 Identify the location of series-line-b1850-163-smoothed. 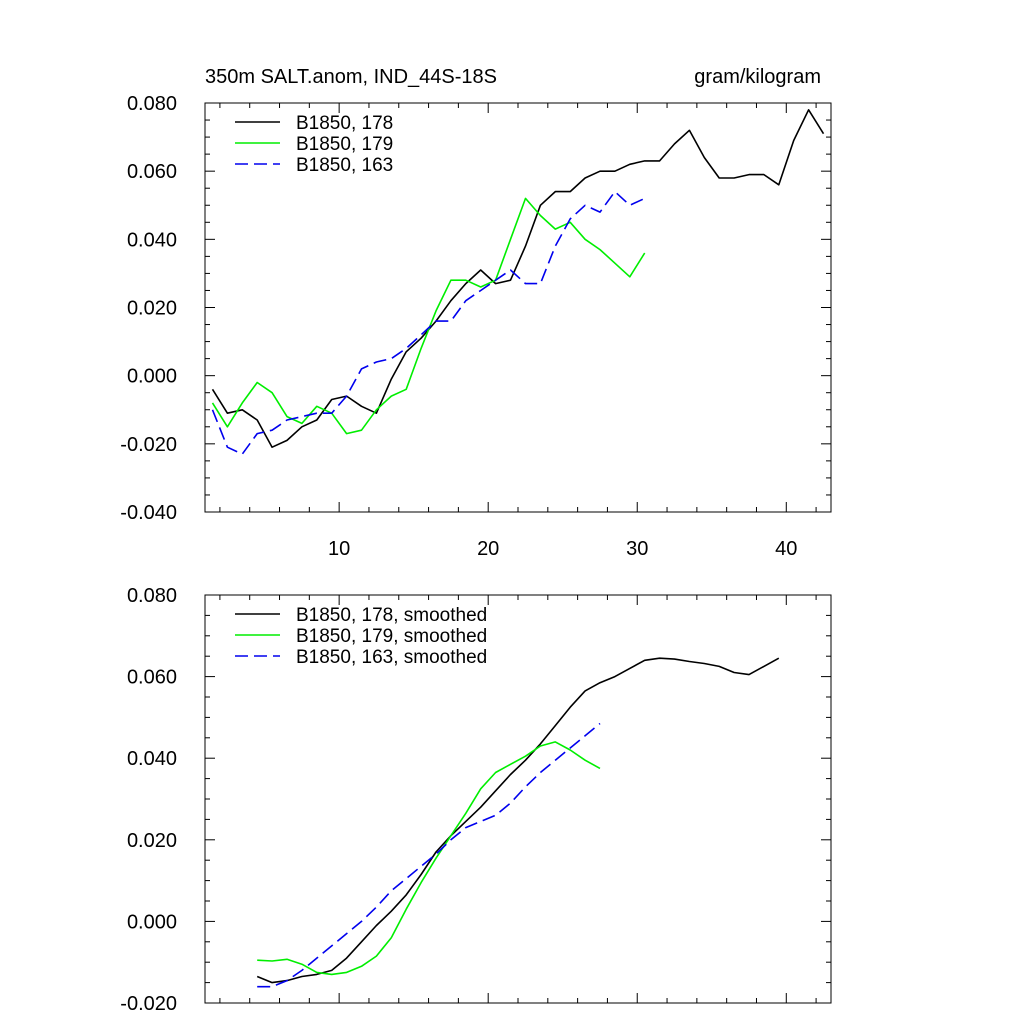
(429, 855).